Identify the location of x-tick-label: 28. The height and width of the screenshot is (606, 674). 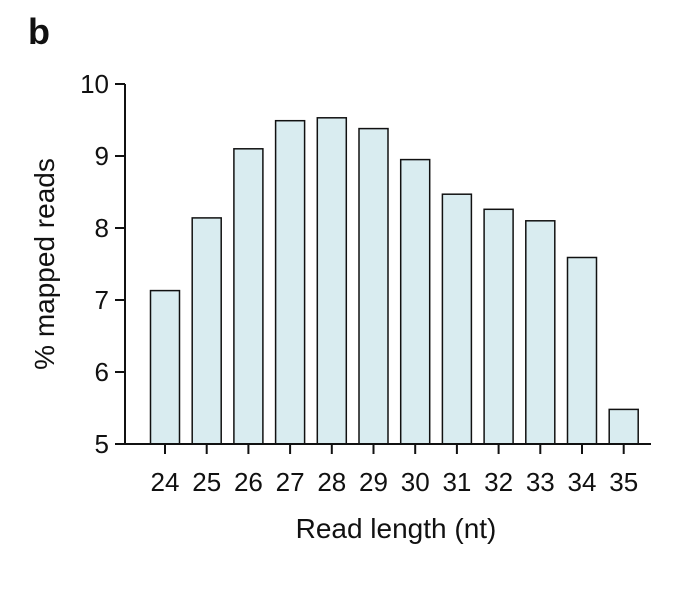
(331, 482).